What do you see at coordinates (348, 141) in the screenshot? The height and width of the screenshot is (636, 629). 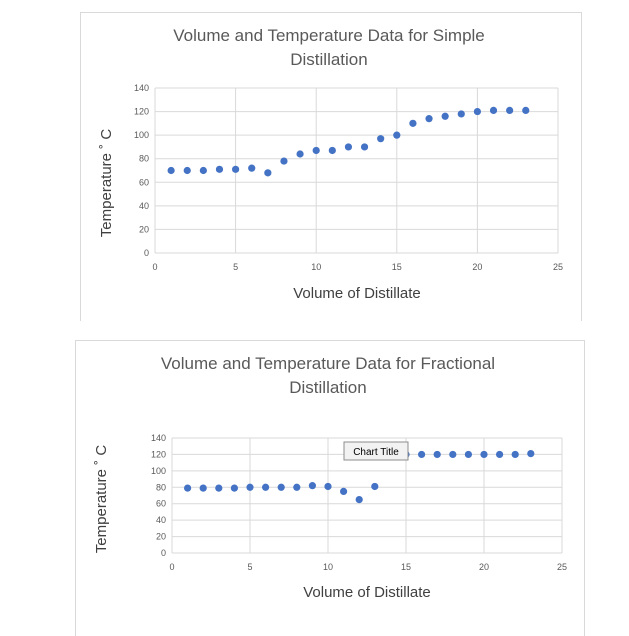 I see `data-points` at bounding box center [348, 141].